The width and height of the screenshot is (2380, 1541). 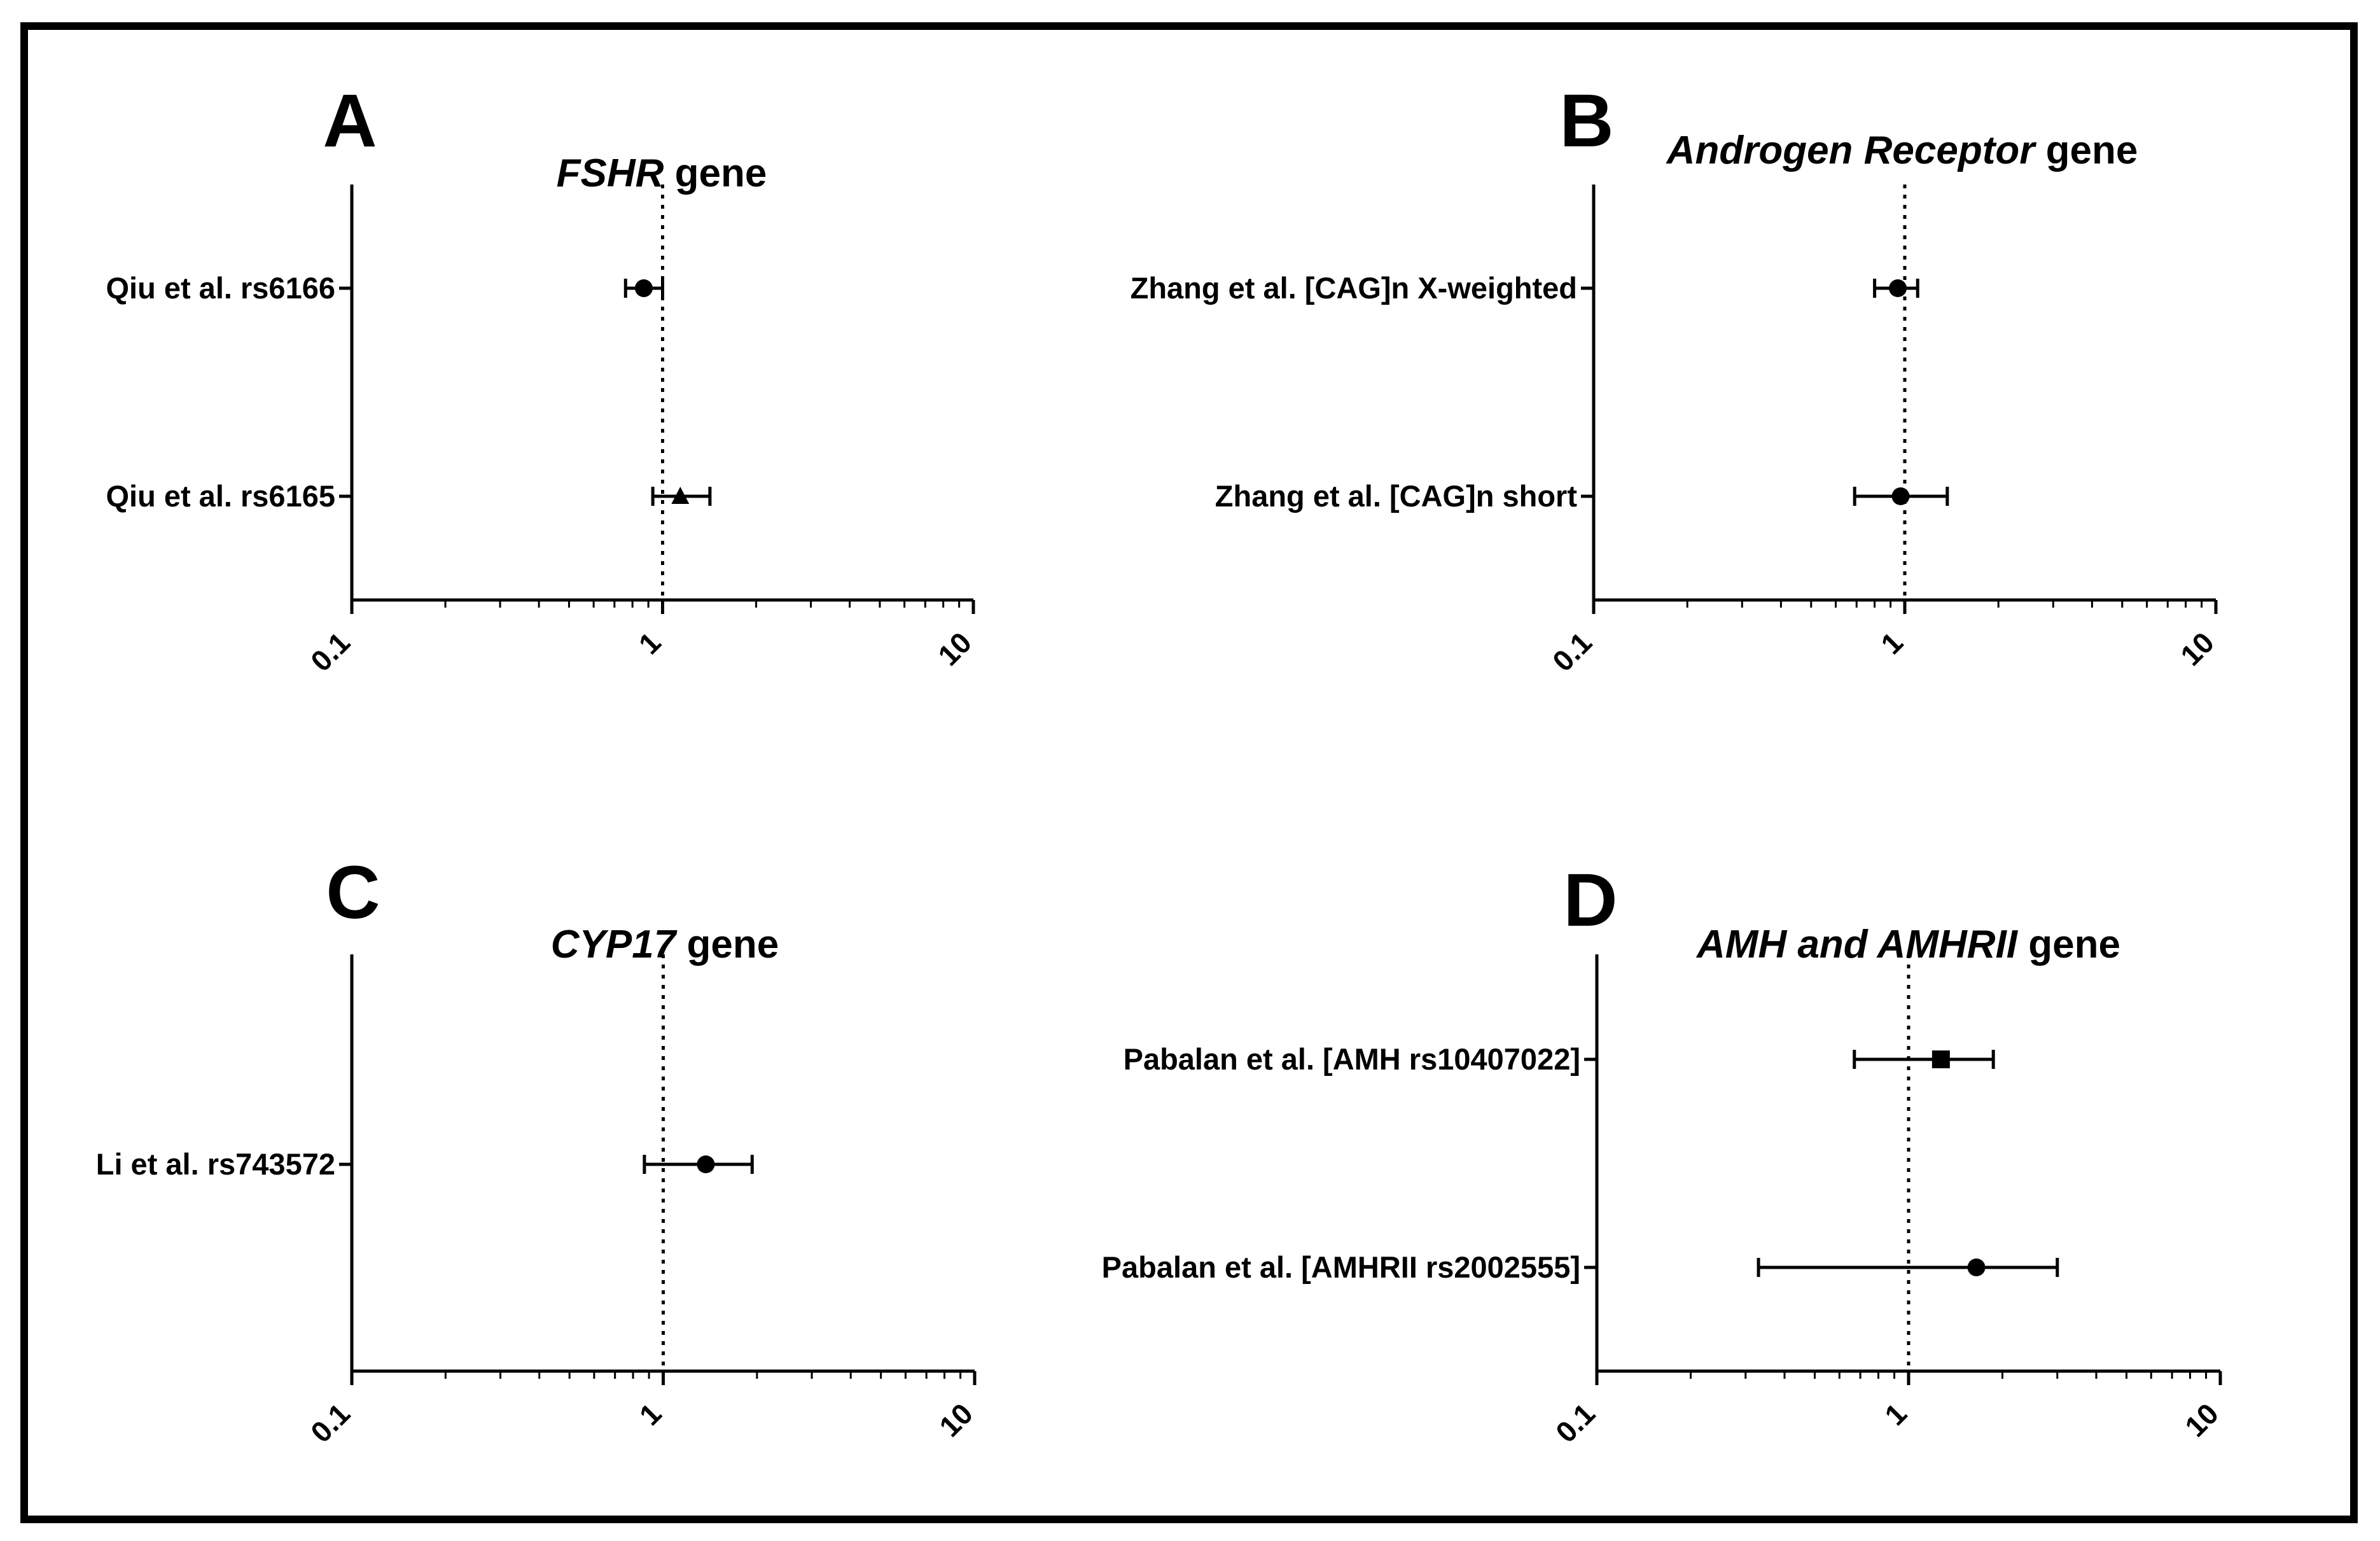 I want to click on row-label: Qiu et al. rs6166, so click(x=220, y=288).